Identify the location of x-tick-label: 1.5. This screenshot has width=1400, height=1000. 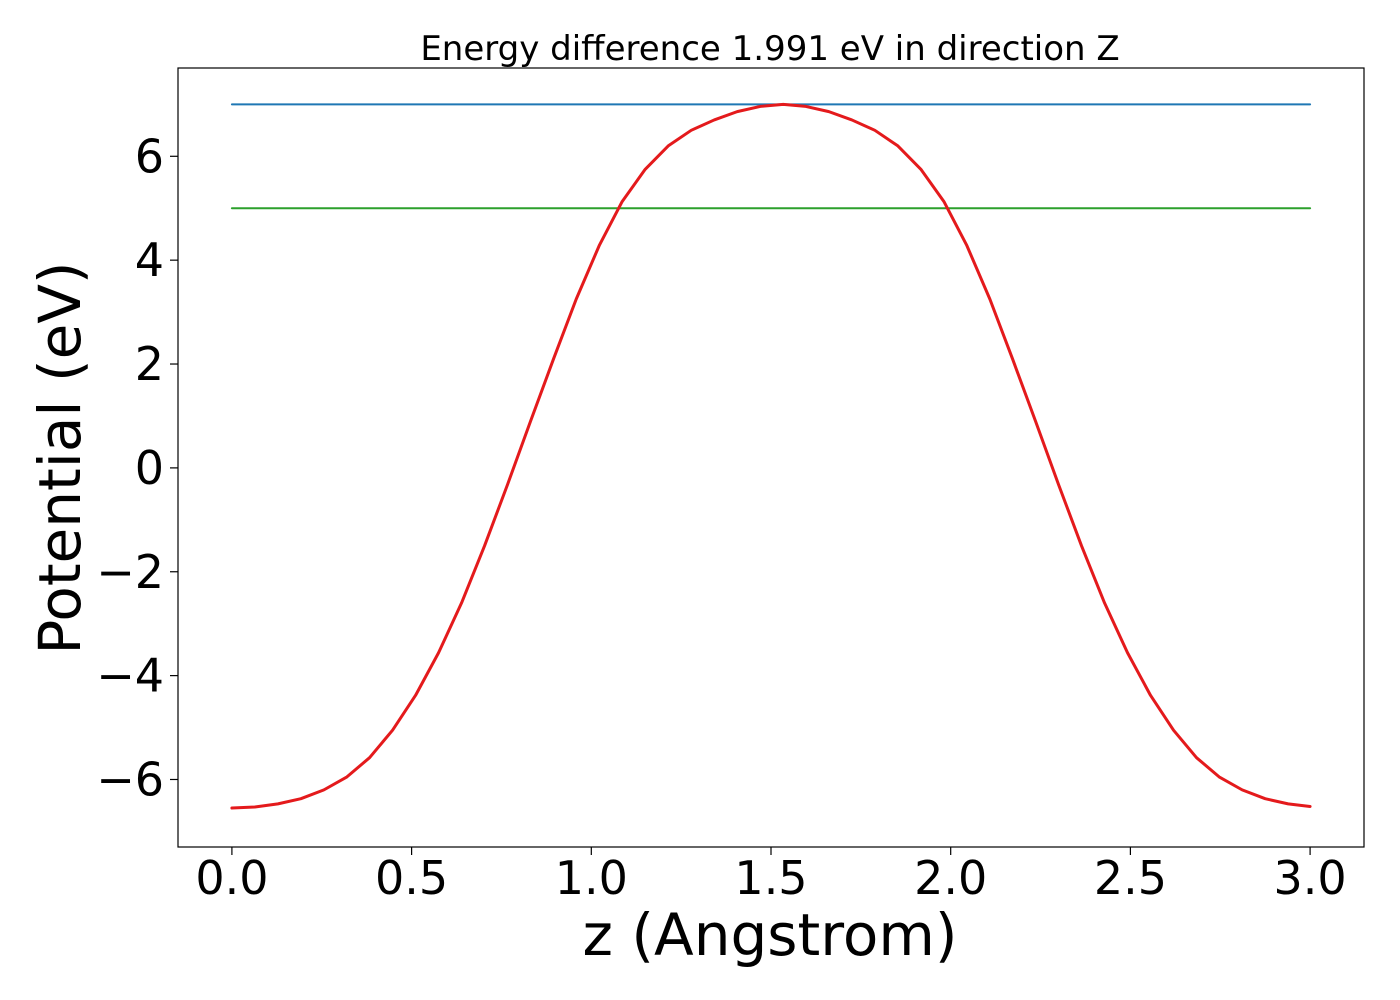
(770, 878).